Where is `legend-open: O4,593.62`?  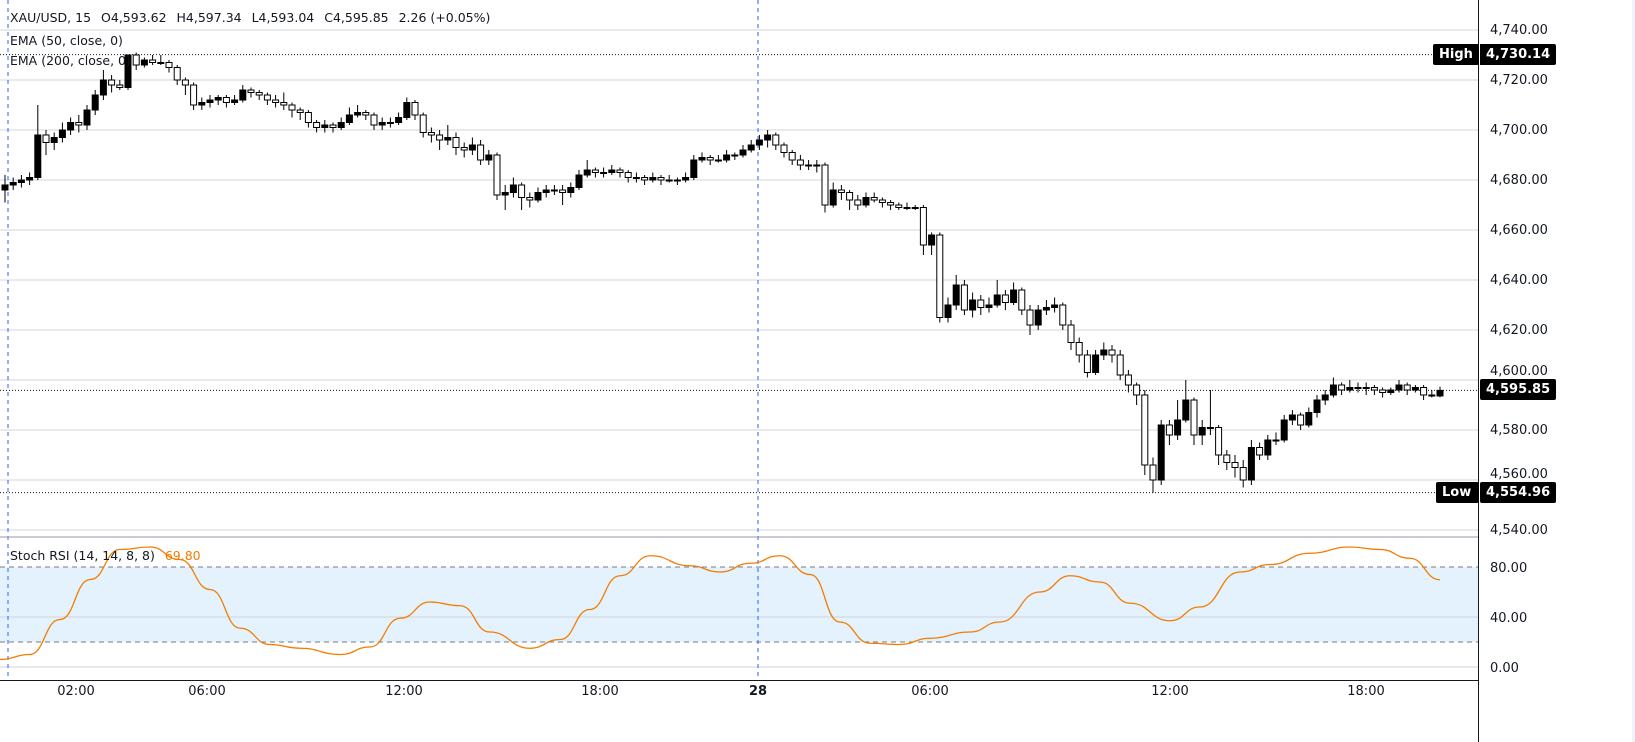 legend-open: O4,593.62 is located at coordinates (134, 17).